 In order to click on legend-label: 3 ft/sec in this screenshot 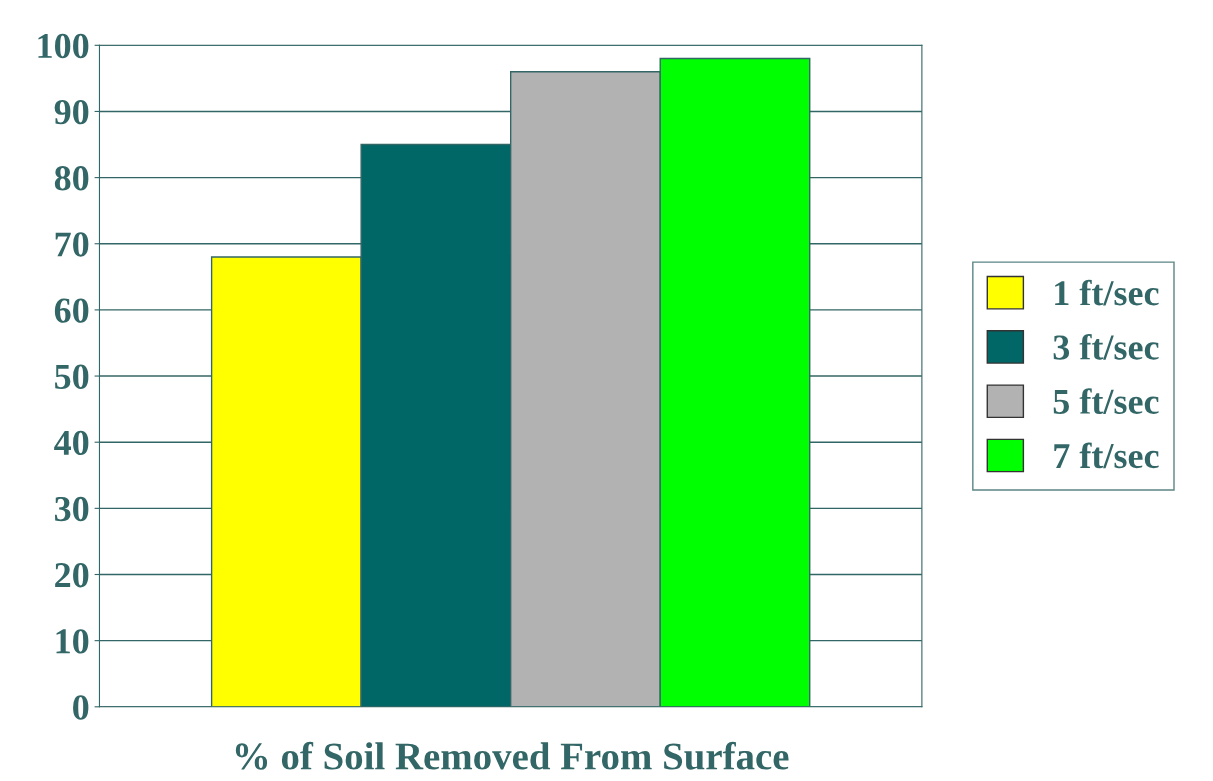, I will do `click(1106, 346)`.